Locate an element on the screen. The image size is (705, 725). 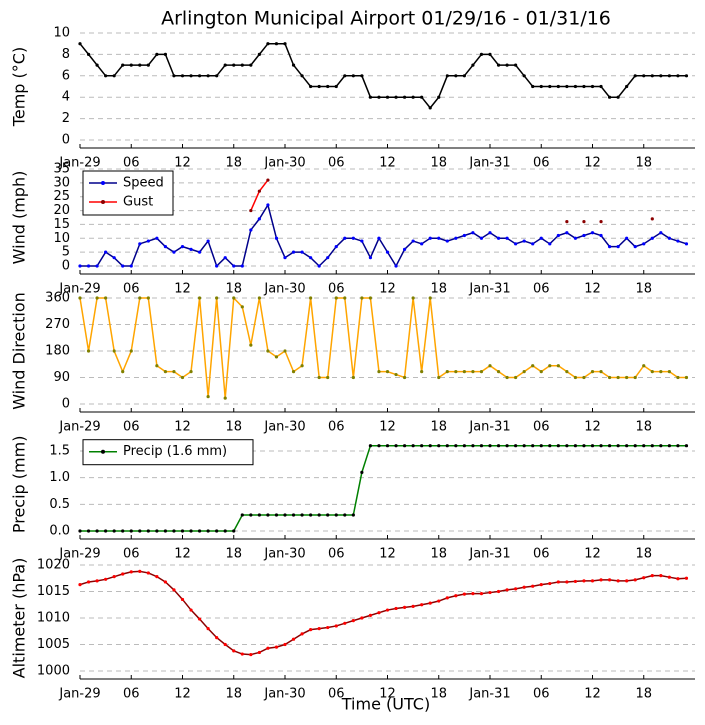
y-tick-label: 1005 is located at coordinates (53, 644).